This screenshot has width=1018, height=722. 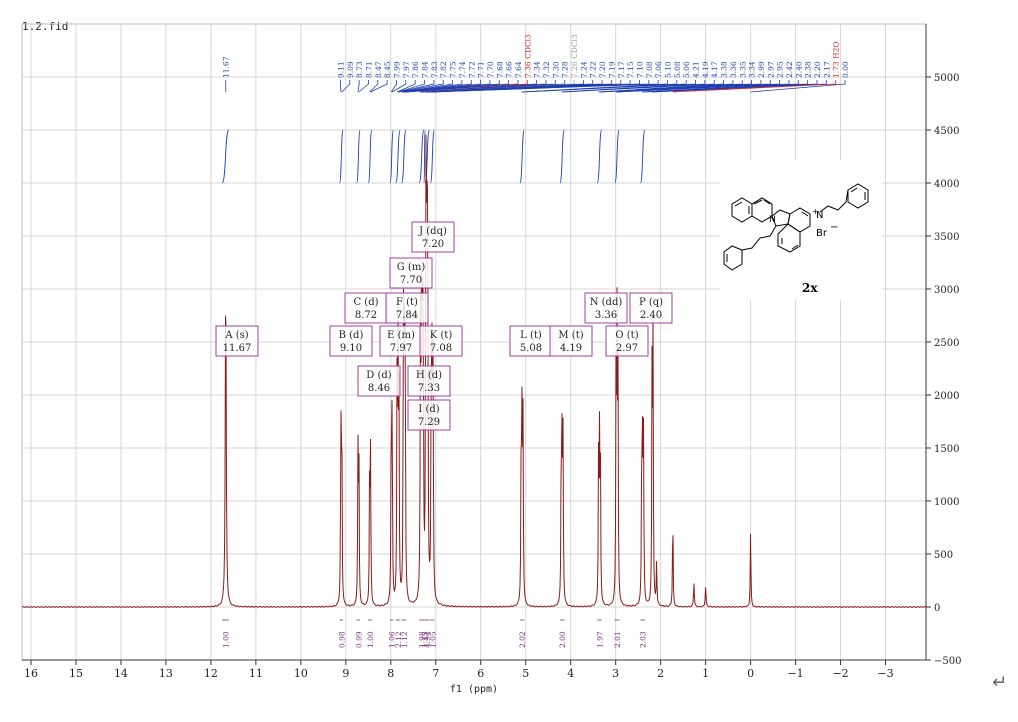 I want to click on multiplet-box: O (t) 2.97, so click(x=627, y=341).